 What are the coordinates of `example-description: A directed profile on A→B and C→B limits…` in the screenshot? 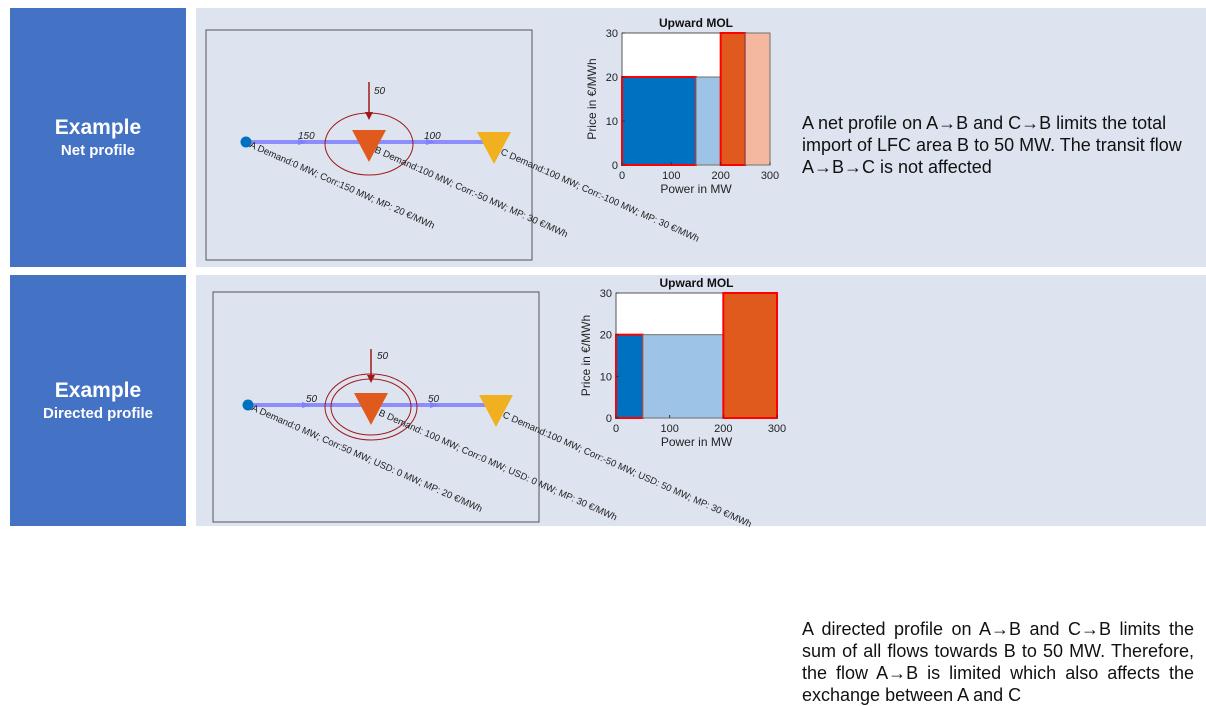 It's located at (998, 662).